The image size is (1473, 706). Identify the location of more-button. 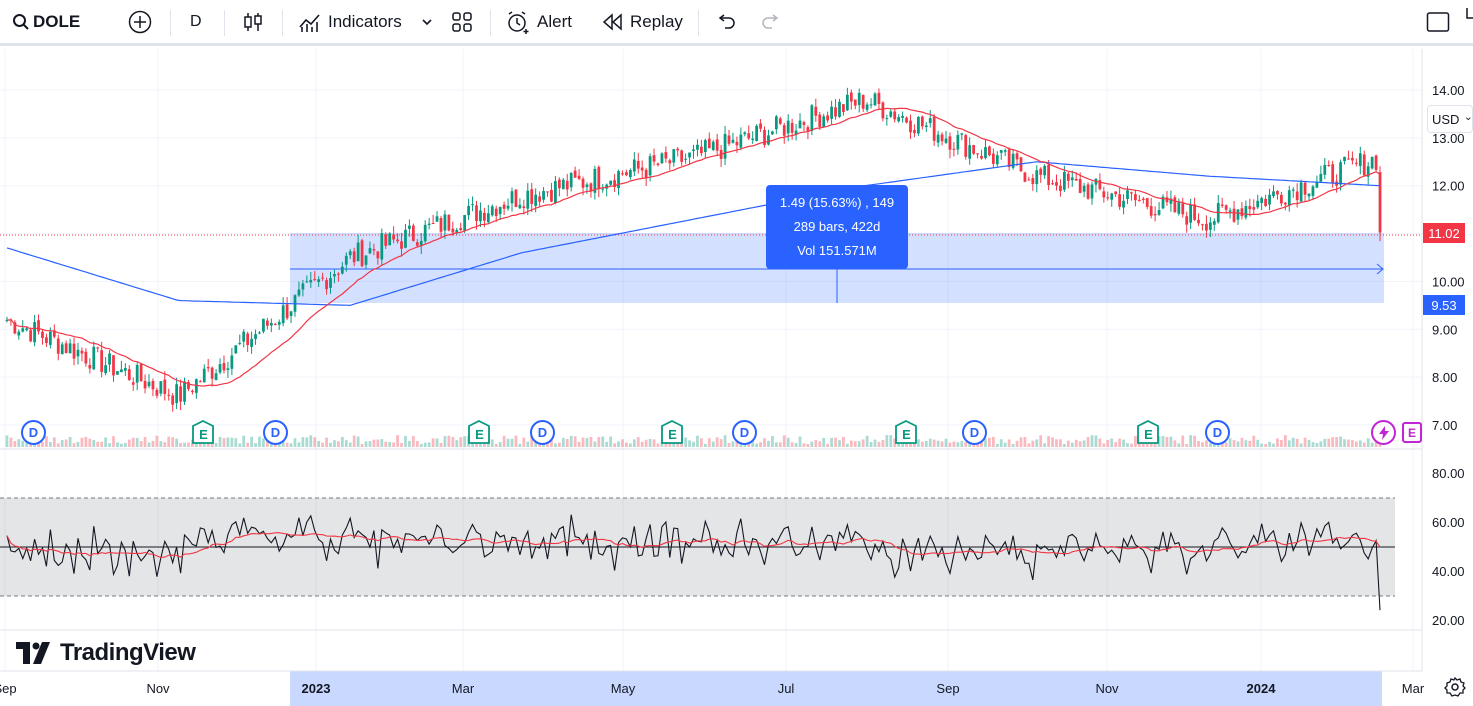
(1469, 18).